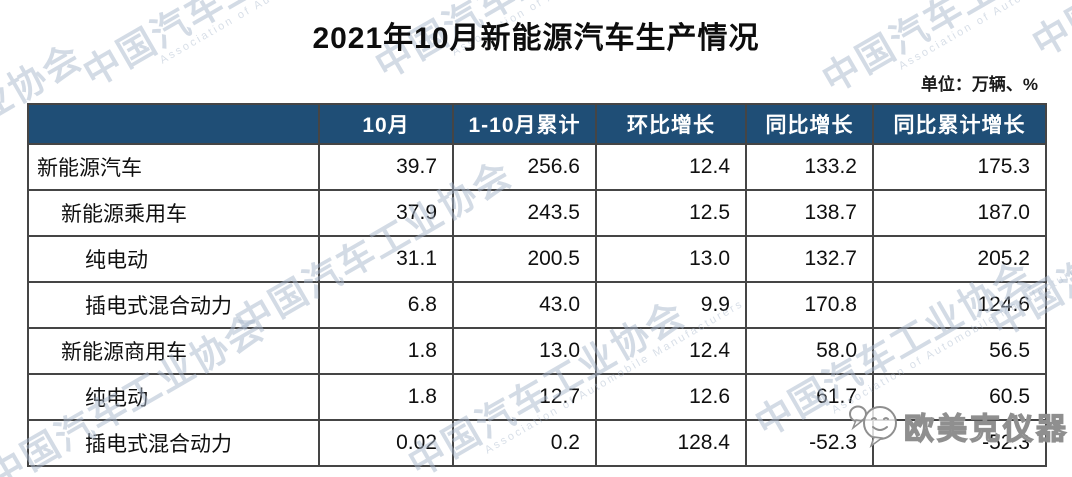 This screenshot has width=1072, height=477. Describe the element at coordinates (671, 305) in the screenshot. I see `cell-value: 9.9` at that location.